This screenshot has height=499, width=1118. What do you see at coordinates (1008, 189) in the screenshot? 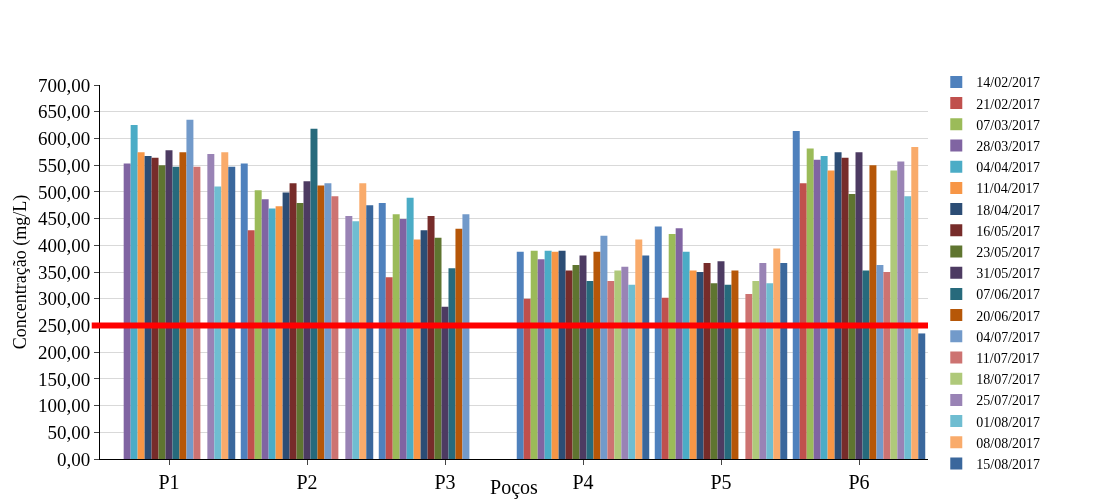
I see `legend-label: 11/04/2017` at bounding box center [1008, 189].